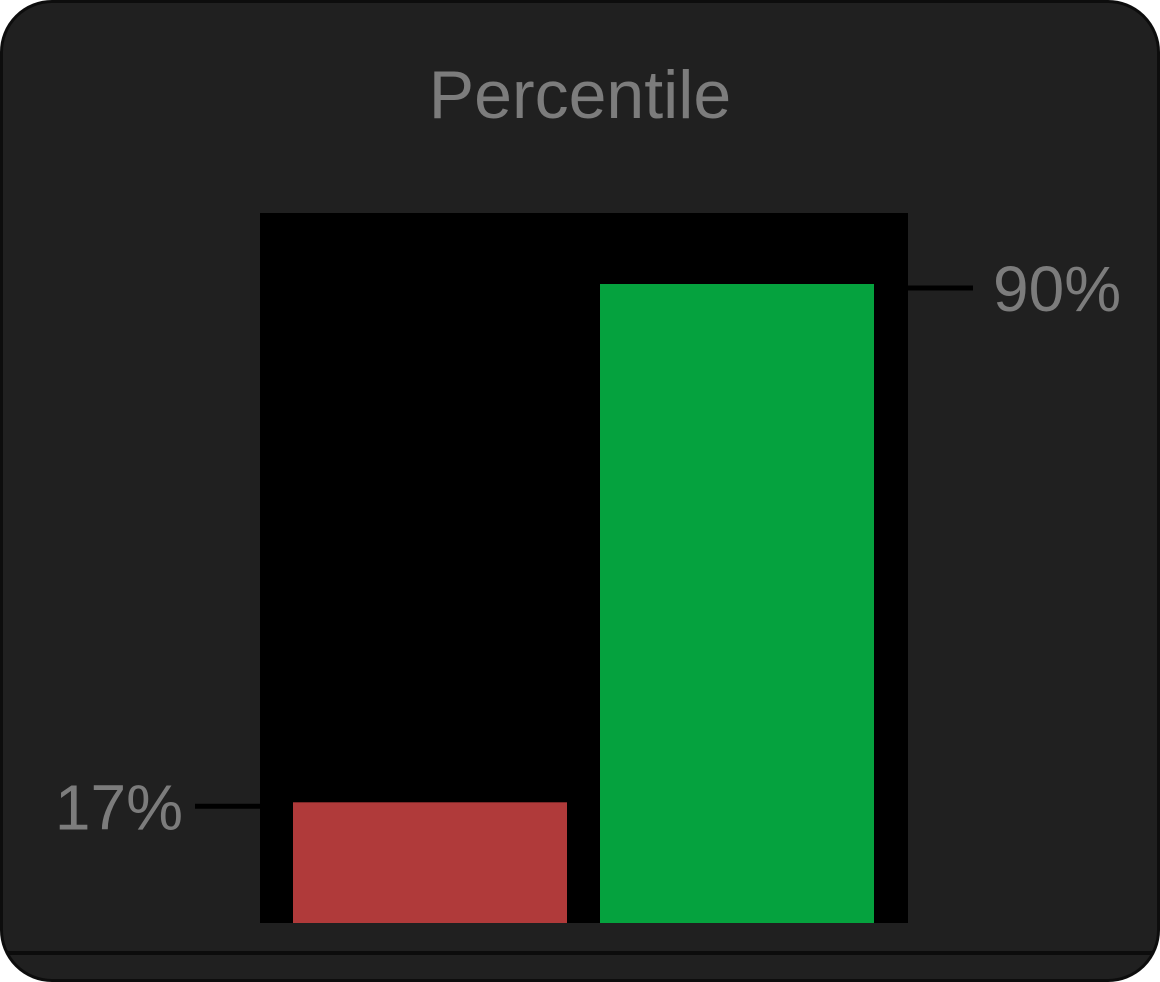 This screenshot has height=982, width=1160. What do you see at coordinates (580, 953) in the screenshot?
I see `divider` at bounding box center [580, 953].